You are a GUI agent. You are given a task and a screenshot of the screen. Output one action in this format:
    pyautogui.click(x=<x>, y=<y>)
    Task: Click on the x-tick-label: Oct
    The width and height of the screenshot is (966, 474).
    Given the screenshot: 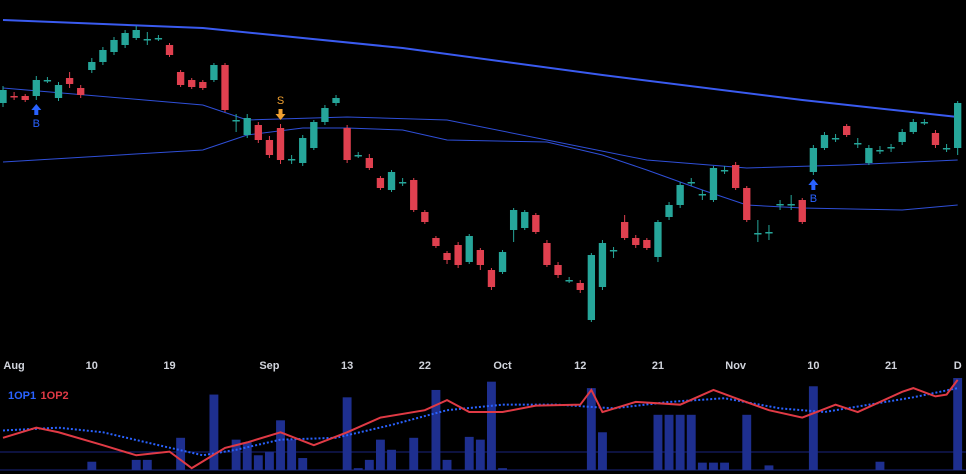 What is the action you would take?
    pyautogui.click(x=502, y=366)
    